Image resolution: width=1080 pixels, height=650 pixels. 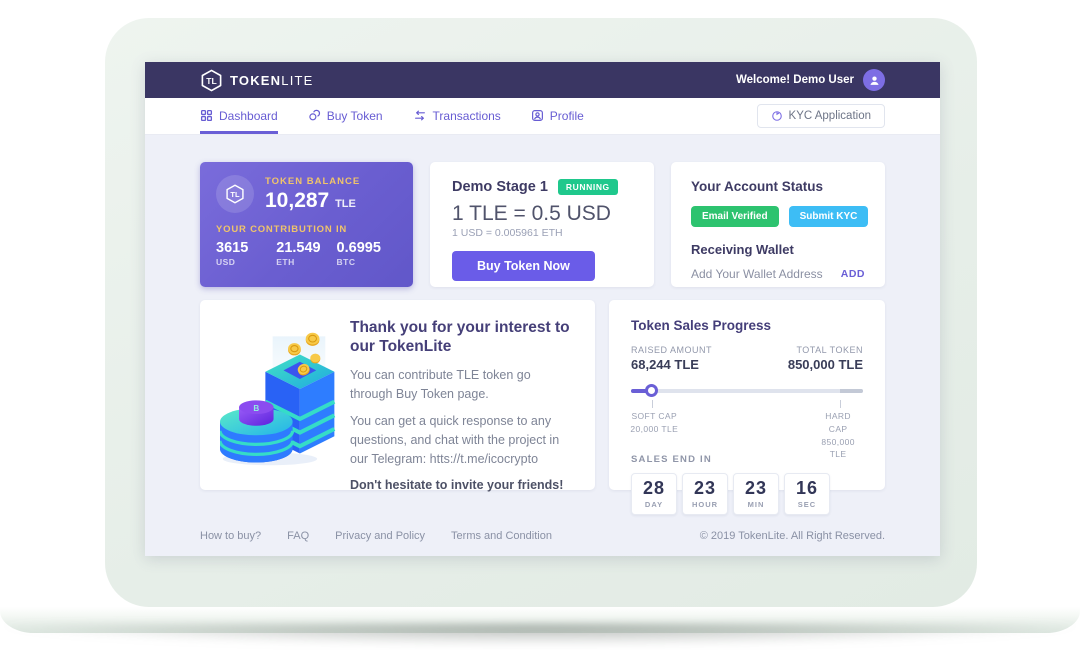 What do you see at coordinates (501, 536) in the screenshot?
I see `footer-link-terms: Terms and Condition` at bounding box center [501, 536].